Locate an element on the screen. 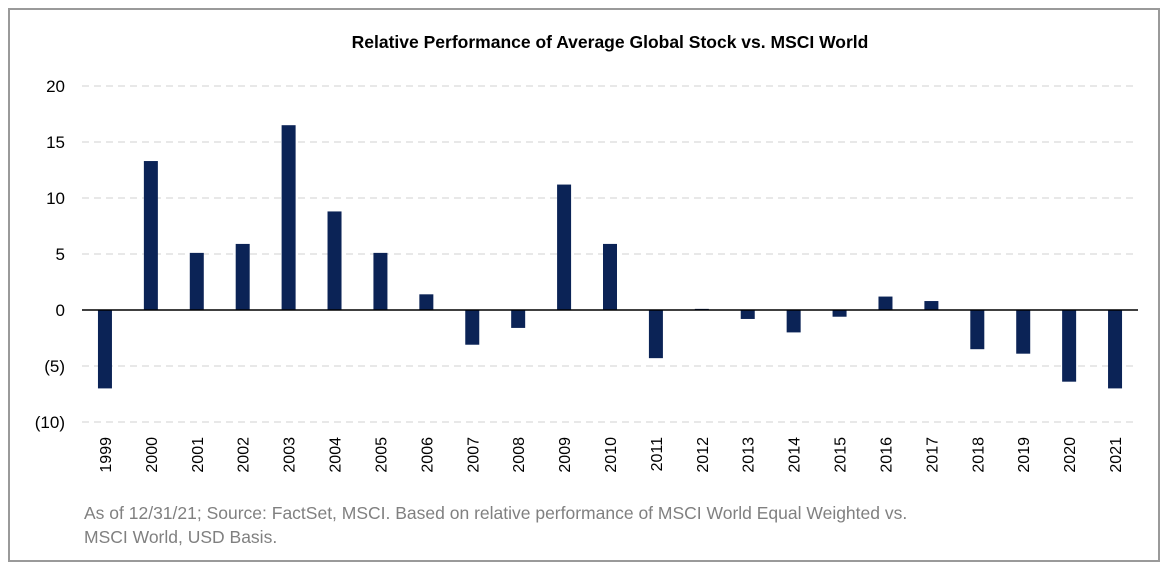 This screenshot has height=576, width=1176. x-tick-label: 2017 is located at coordinates (932, 455).